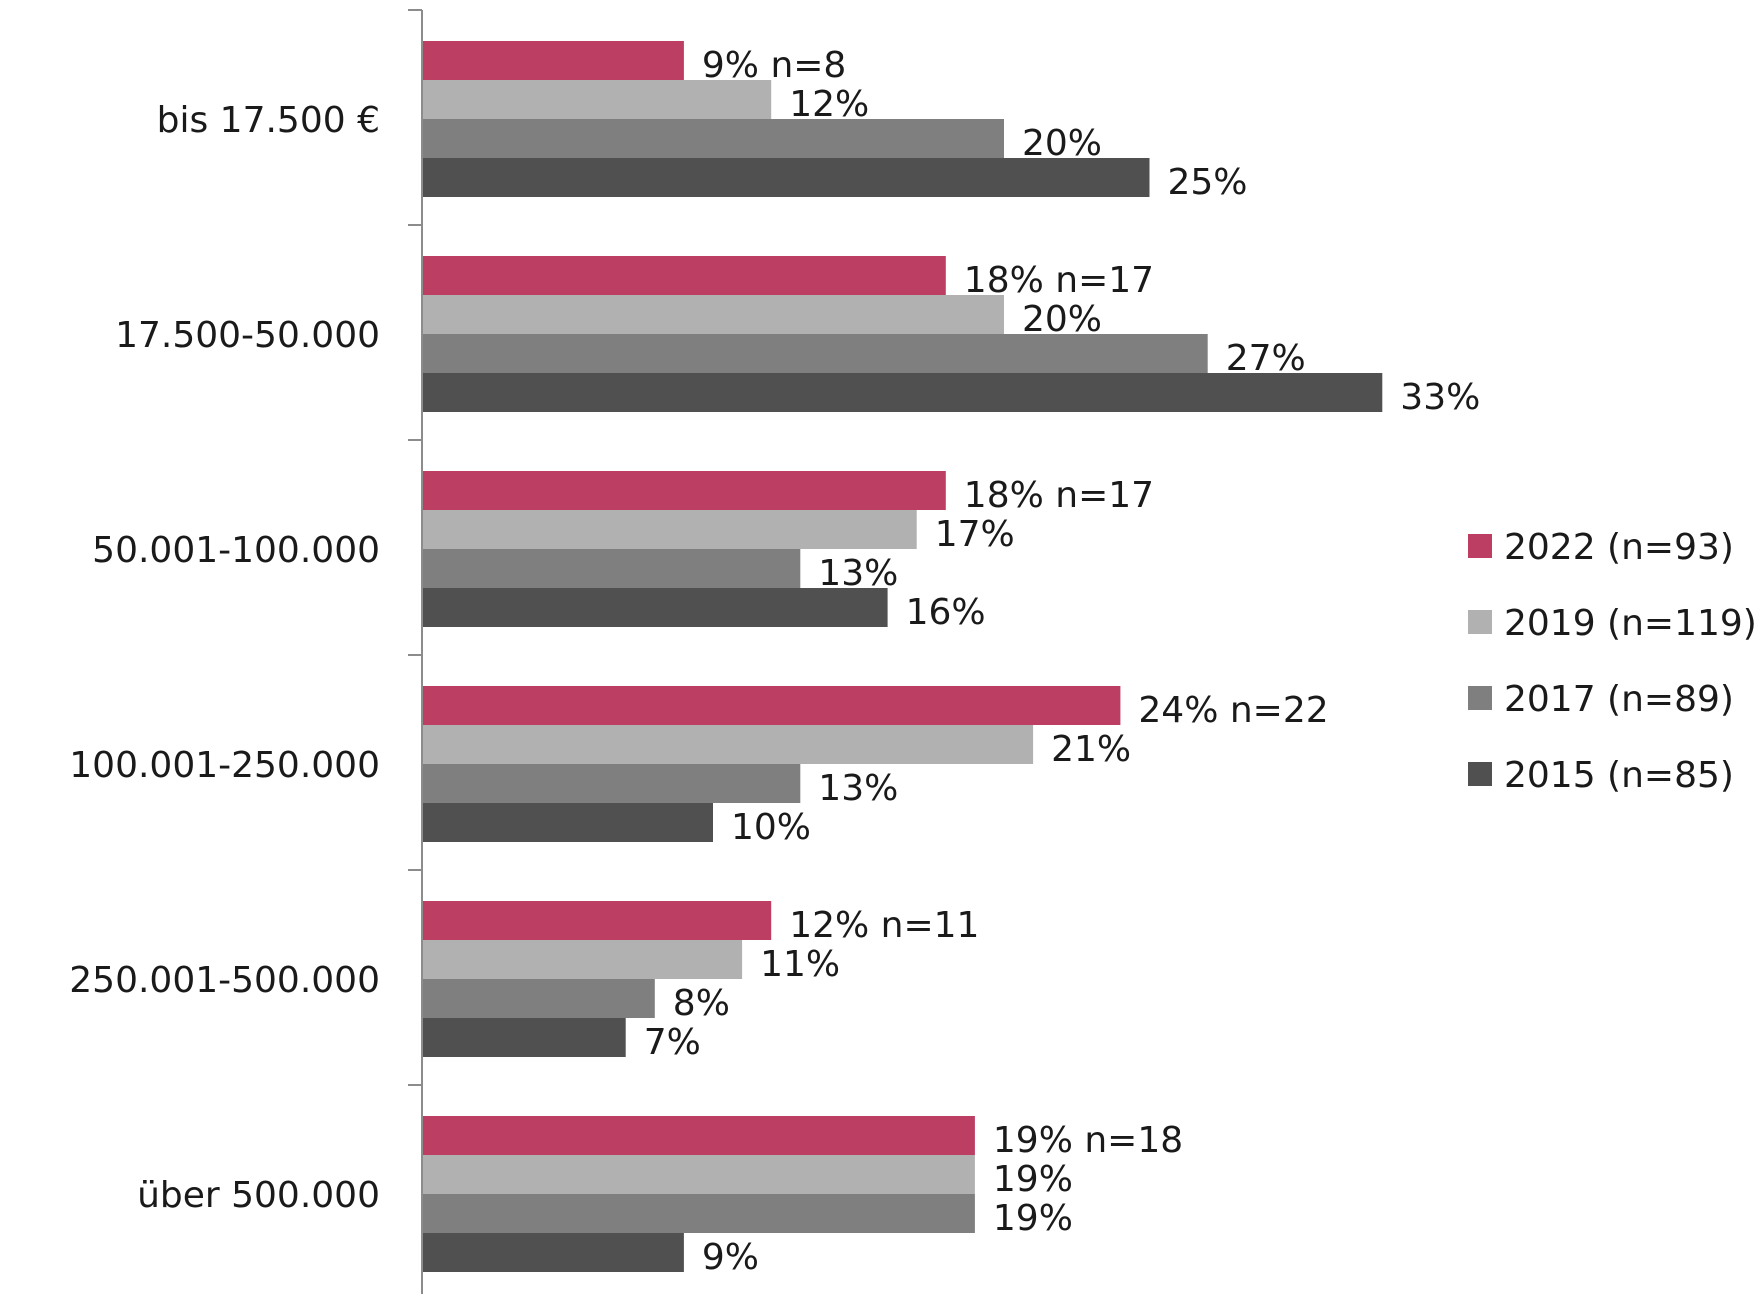  Describe the element at coordinates (800, 964) in the screenshot. I see `data-label: 11%` at that location.